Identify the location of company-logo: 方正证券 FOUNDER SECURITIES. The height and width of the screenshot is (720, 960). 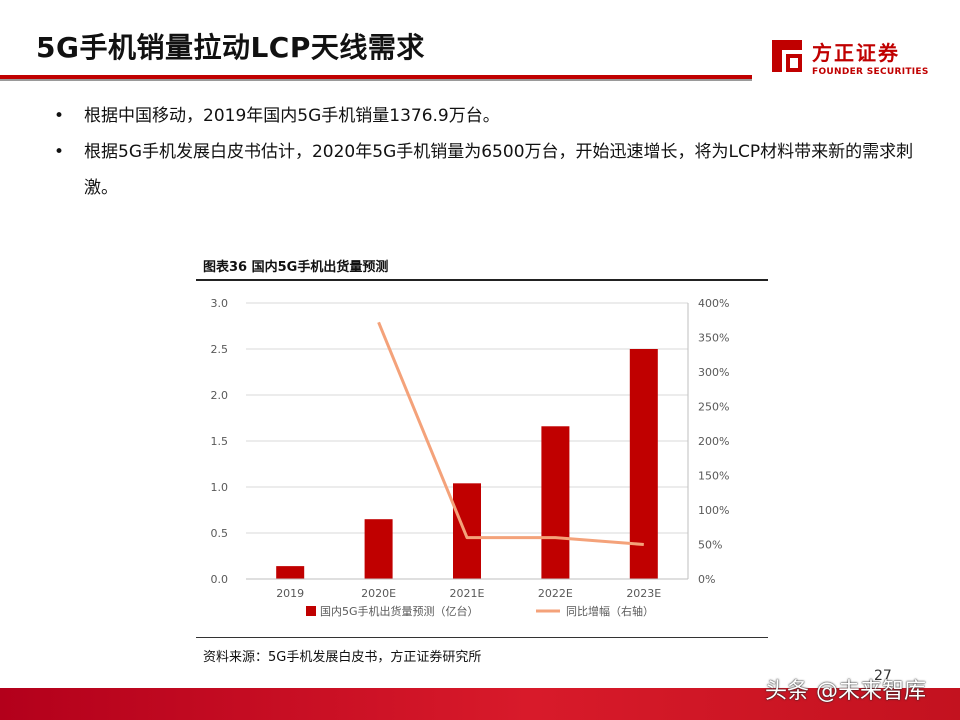
(853, 59).